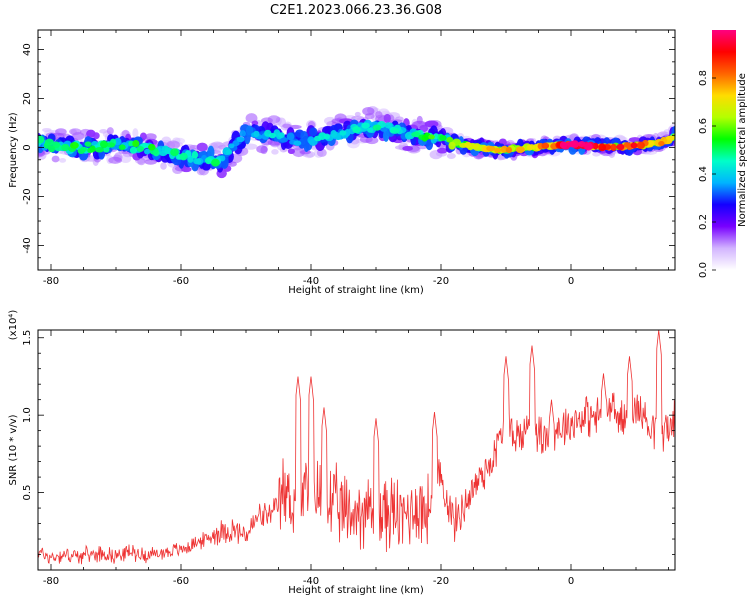 This screenshot has width=750, height=600. Describe the element at coordinates (356, 10) in the screenshot. I see `figure-title: C2E1.2023.066.23.36.G08` at that location.